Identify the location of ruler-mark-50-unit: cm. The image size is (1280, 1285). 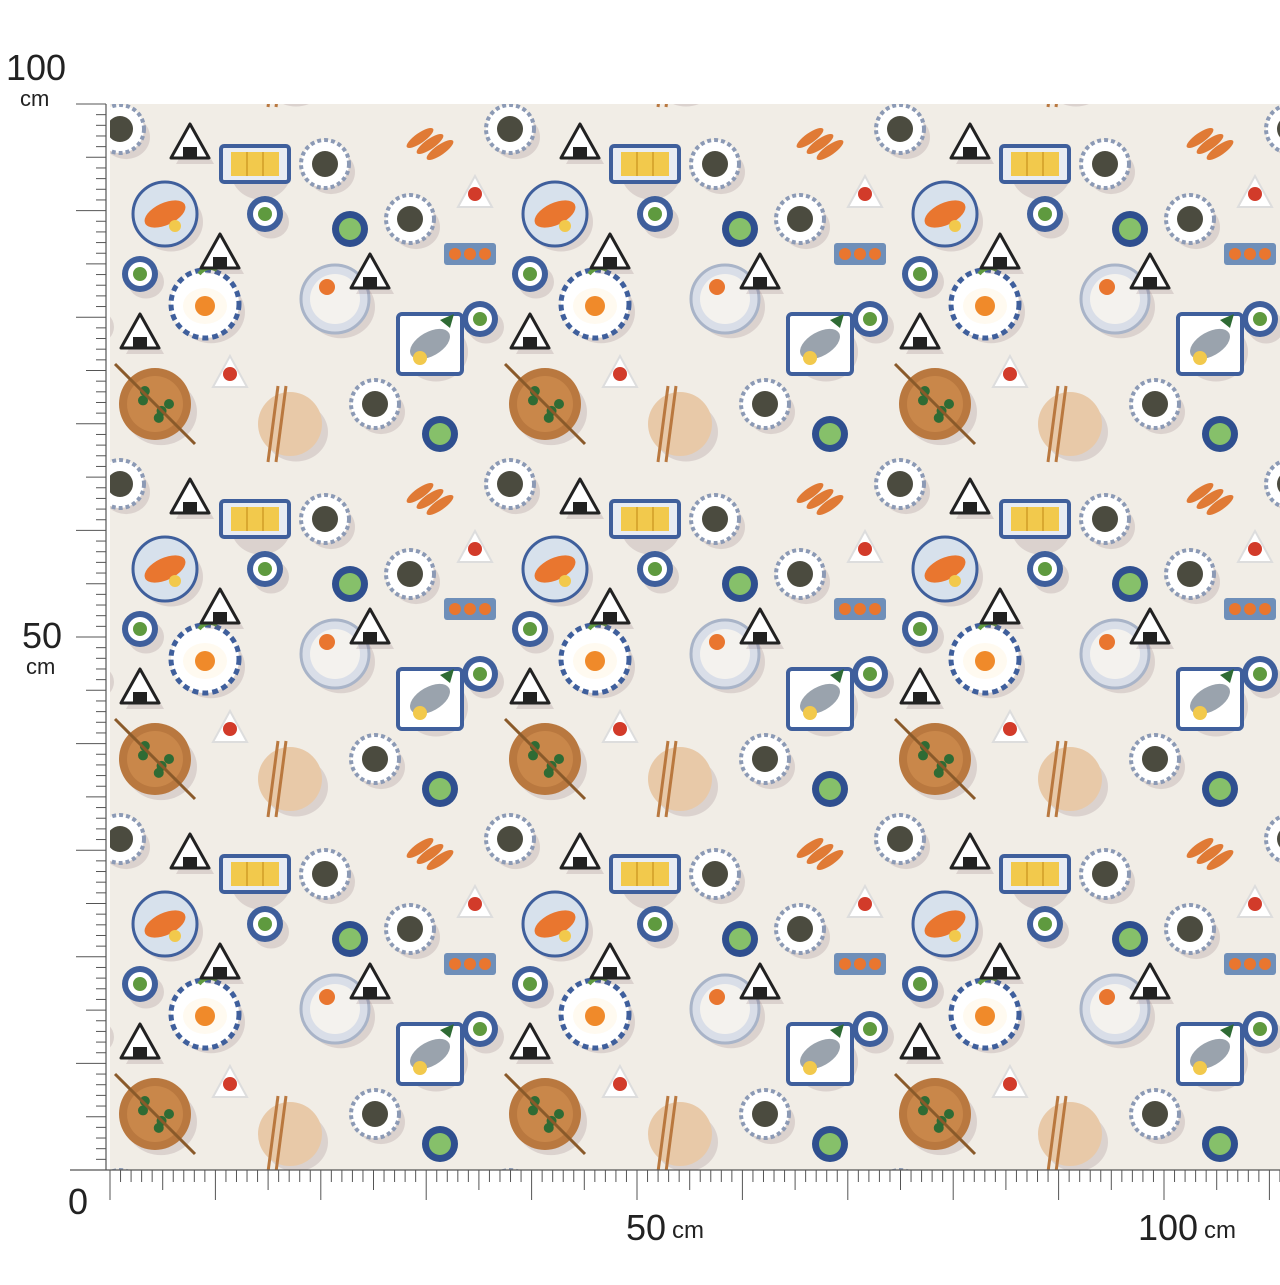
(688, 1230).